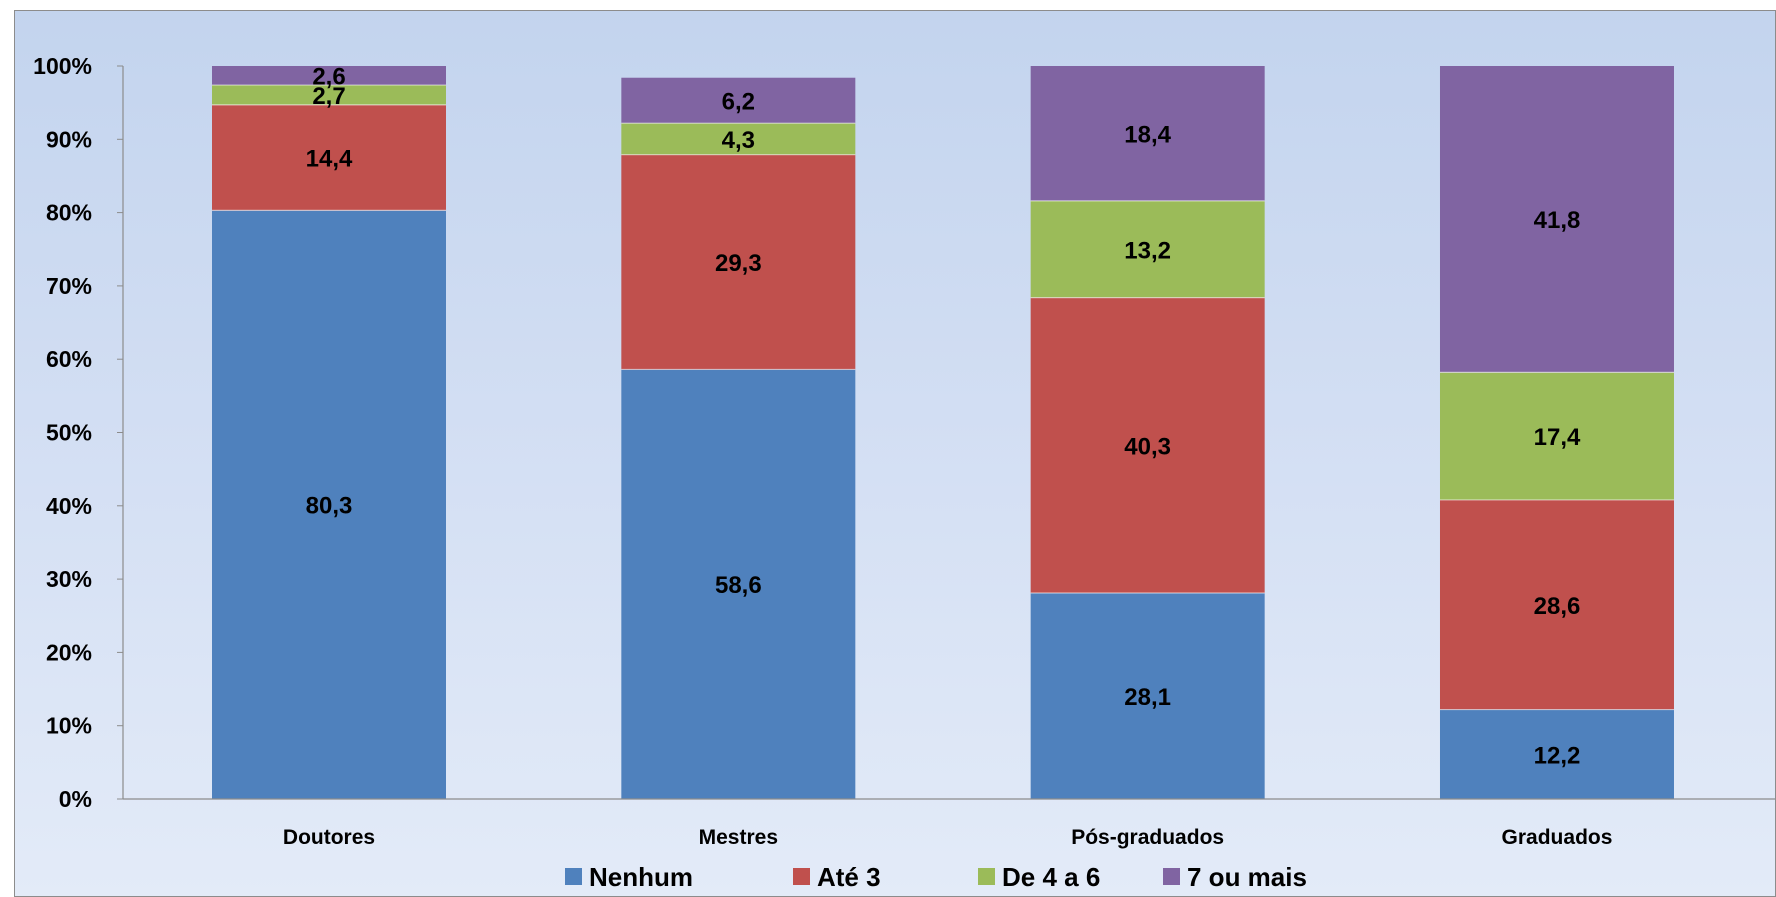 This screenshot has width=1776, height=897. What do you see at coordinates (69, 652) in the screenshot?
I see `y-tick-label: 20%` at bounding box center [69, 652].